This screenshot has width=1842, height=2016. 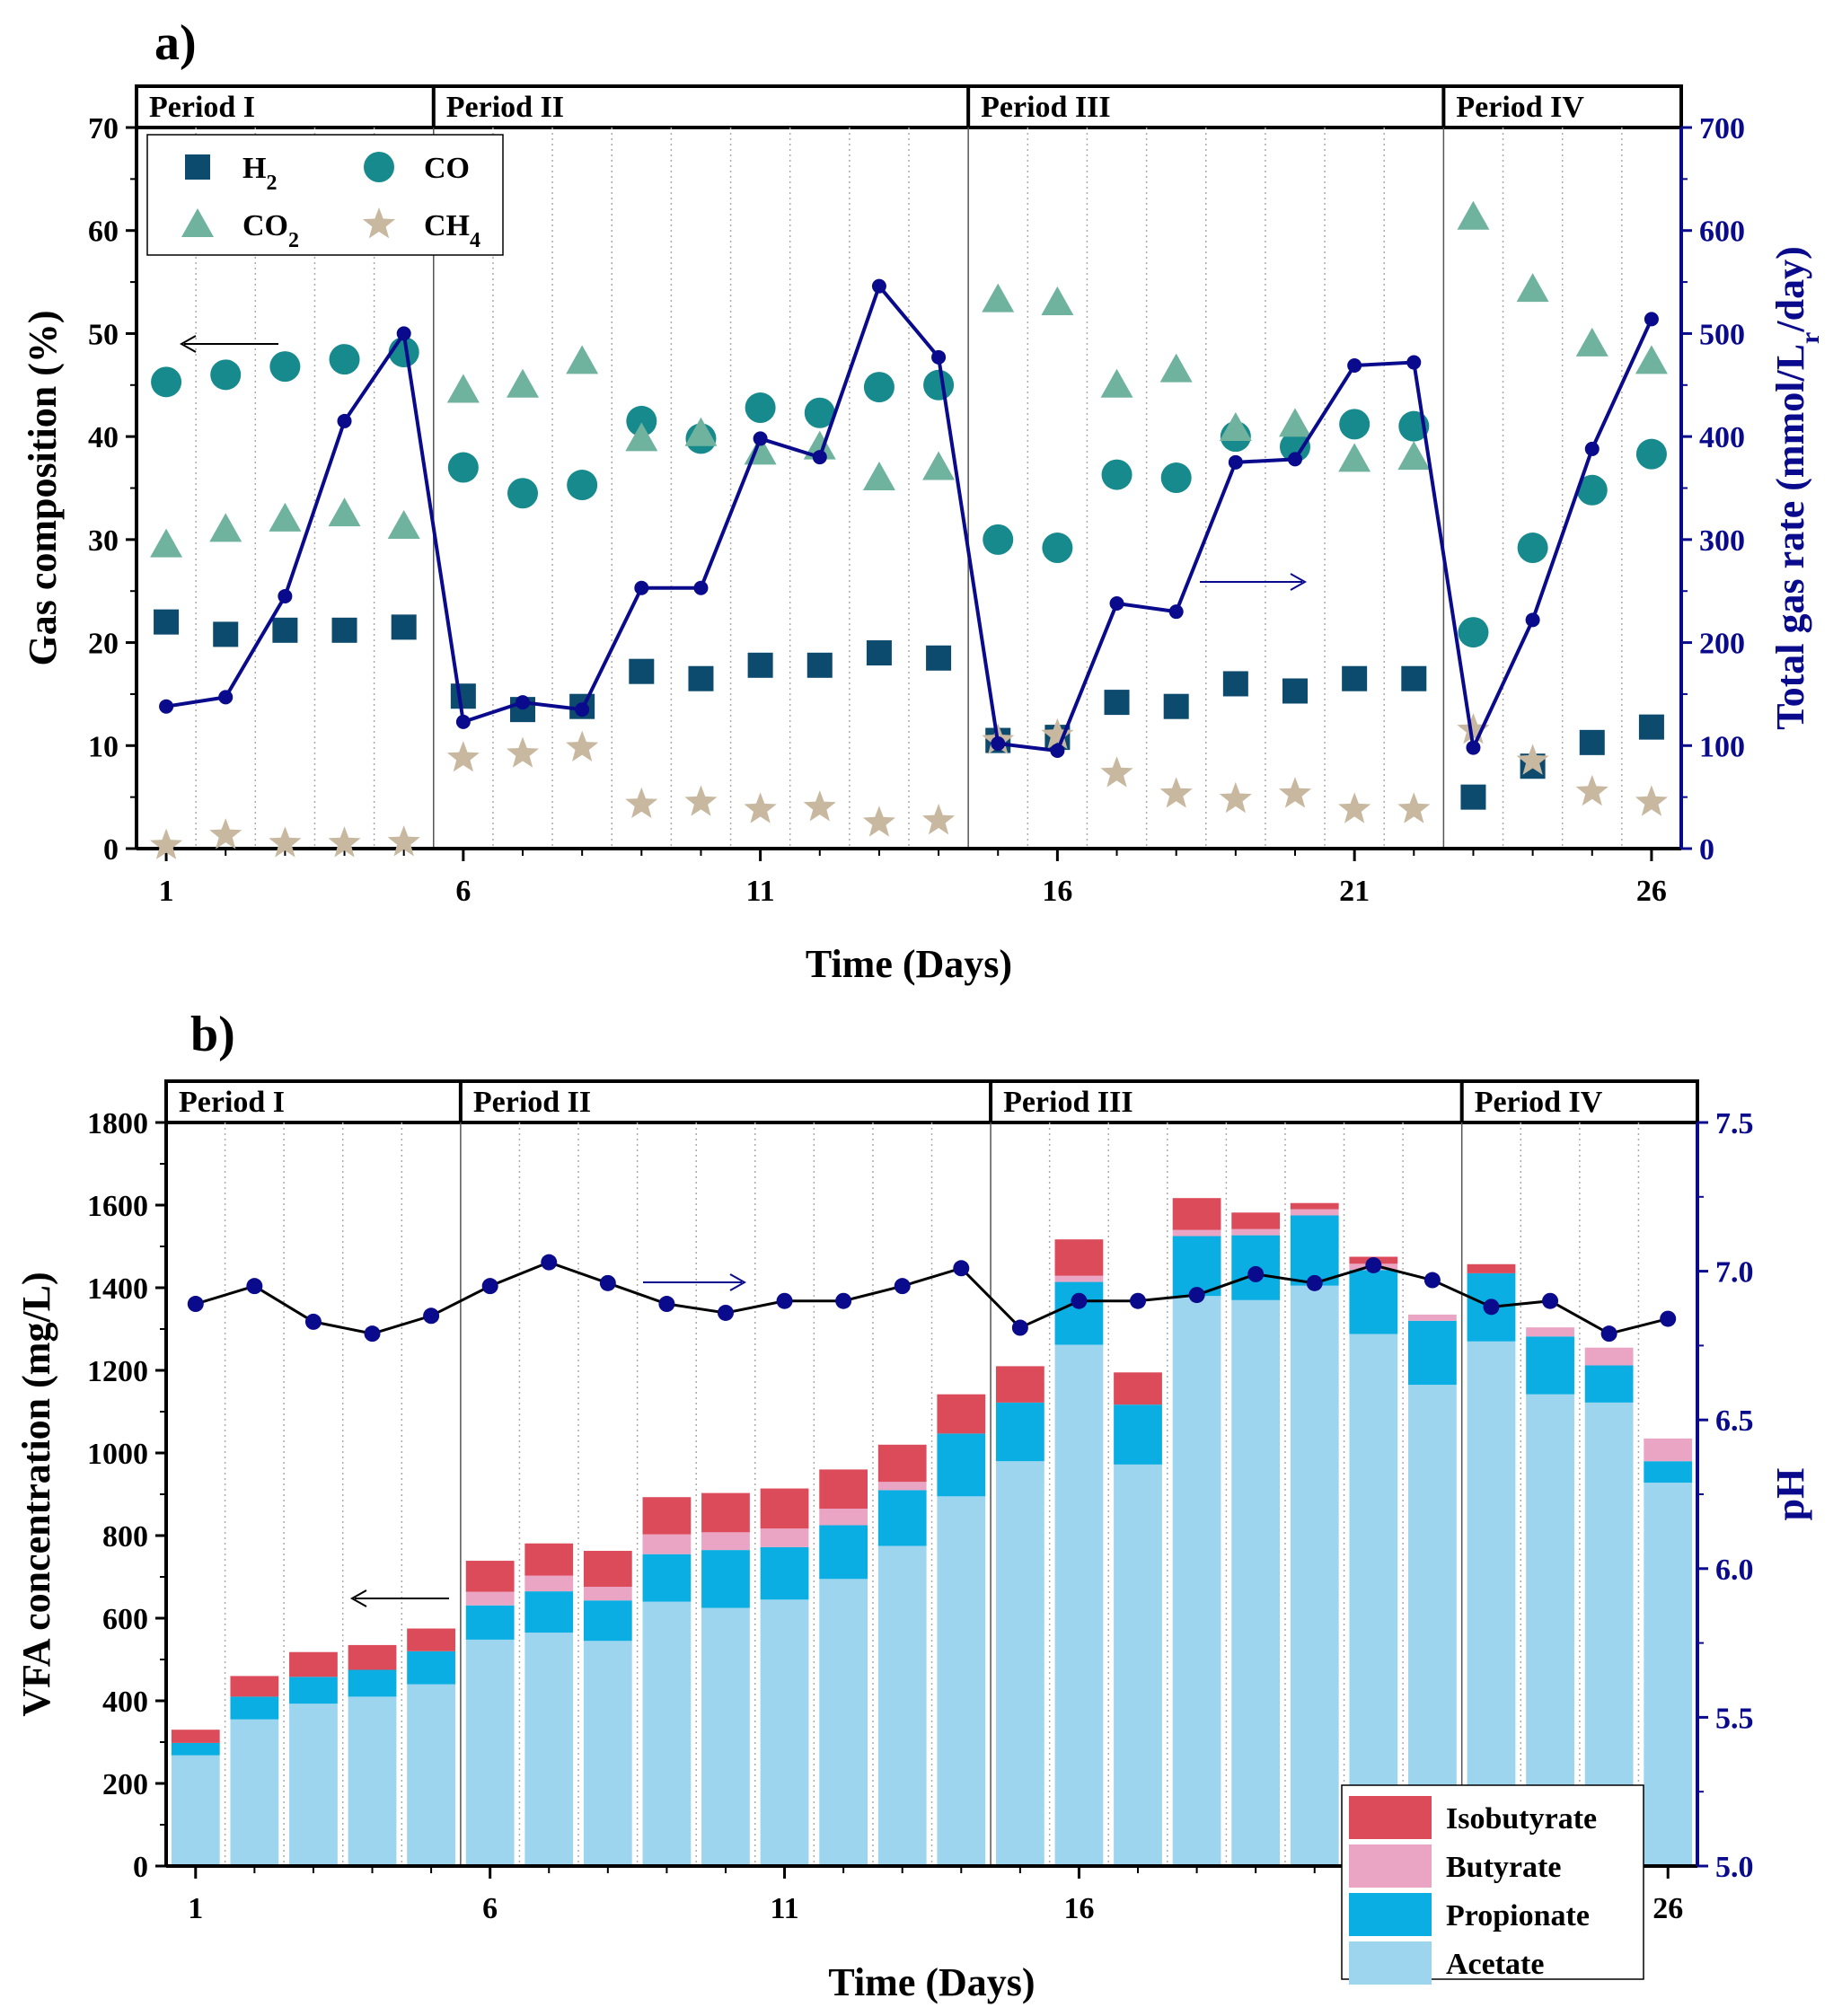 What do you see at coordinates (1354, 891) in the screenshot?
I see `x-tick-label: 21` at bounding box center [1354, 891].